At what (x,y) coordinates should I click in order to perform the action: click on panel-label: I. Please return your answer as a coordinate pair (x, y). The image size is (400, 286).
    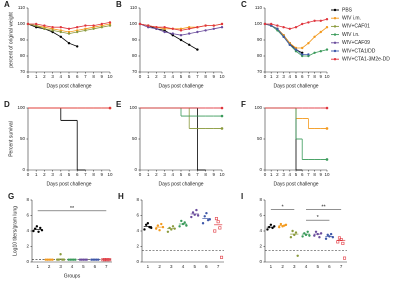
    Looking at the image, I should click on (242, 196).